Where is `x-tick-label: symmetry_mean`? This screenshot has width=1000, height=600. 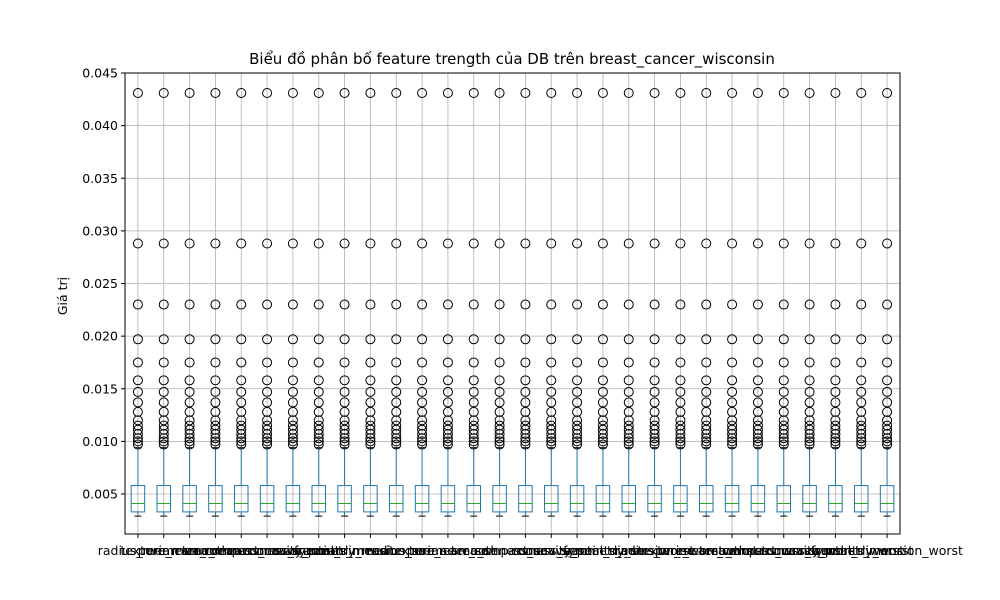
x-tick-label: symmetry_mean is located at coordinates (344, 550).